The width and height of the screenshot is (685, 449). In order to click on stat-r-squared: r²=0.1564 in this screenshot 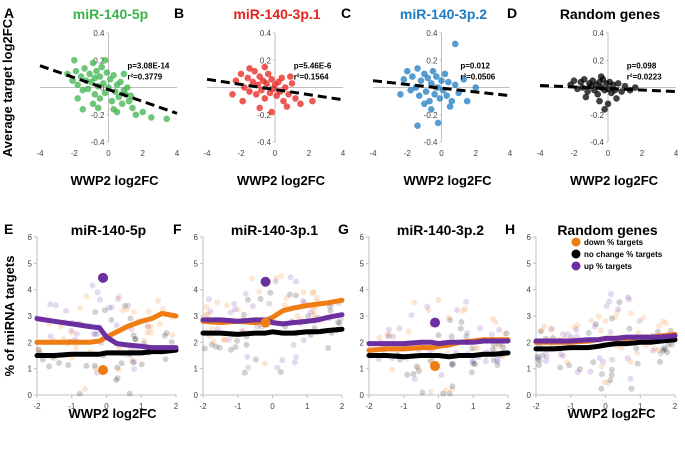, I will do `click(311, 76)`.